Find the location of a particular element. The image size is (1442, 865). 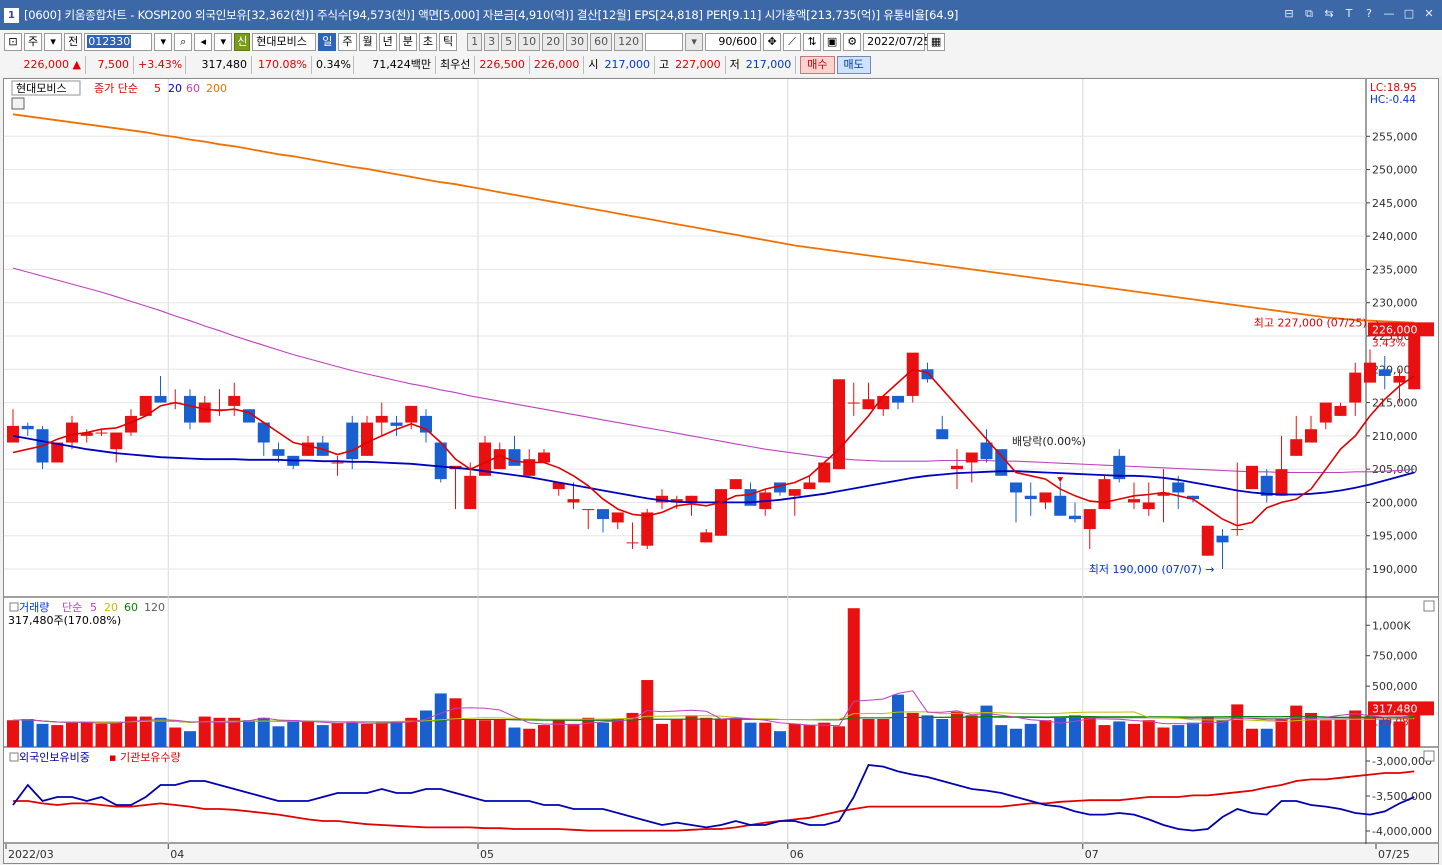

investor-tick-label: -4,000,000 is located at coordinates (1402, 831).